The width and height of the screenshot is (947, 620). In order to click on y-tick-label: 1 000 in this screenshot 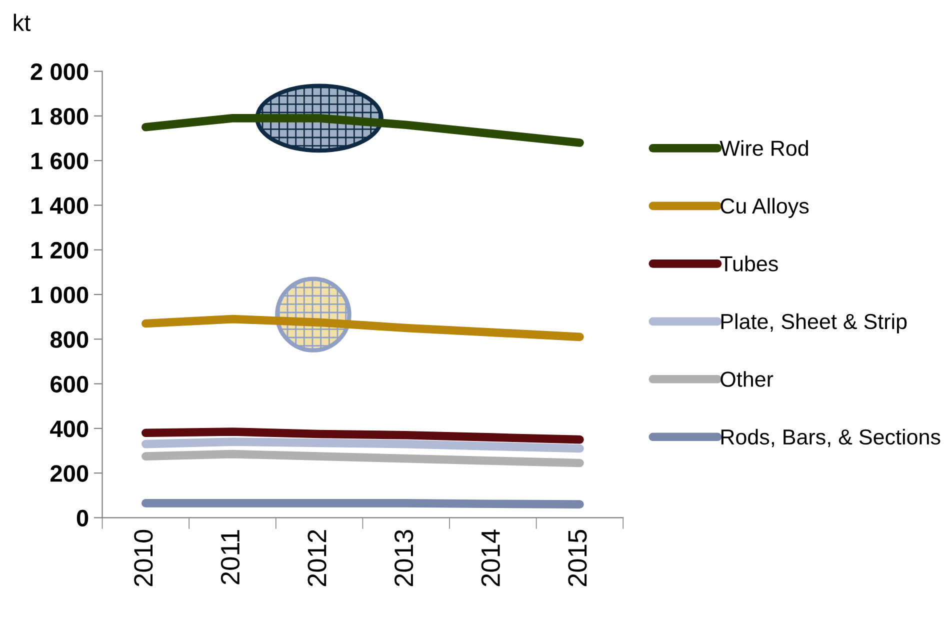, I will do `click(59, 295)`.